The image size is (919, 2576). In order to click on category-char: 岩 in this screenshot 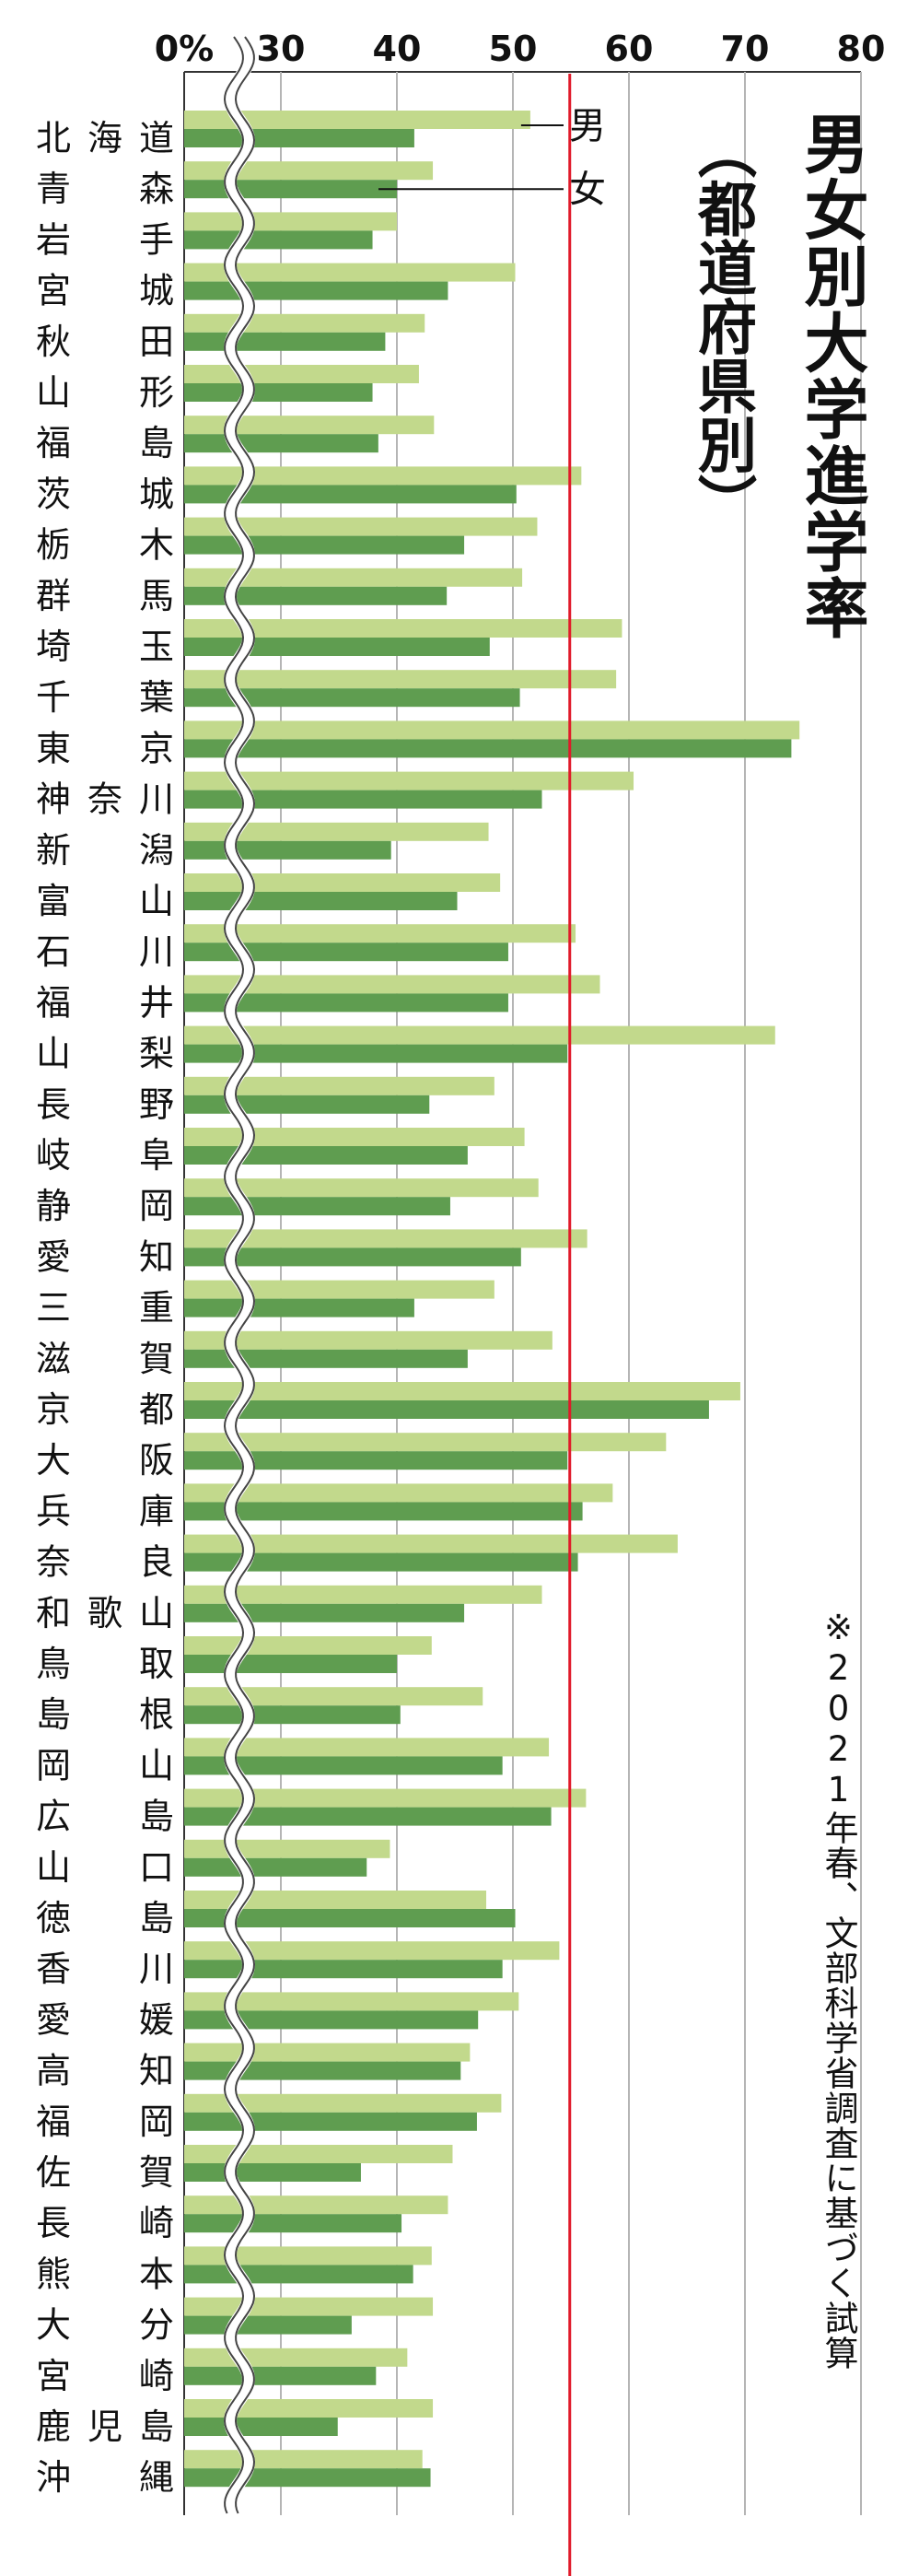, I will do `click(53, 239)`.